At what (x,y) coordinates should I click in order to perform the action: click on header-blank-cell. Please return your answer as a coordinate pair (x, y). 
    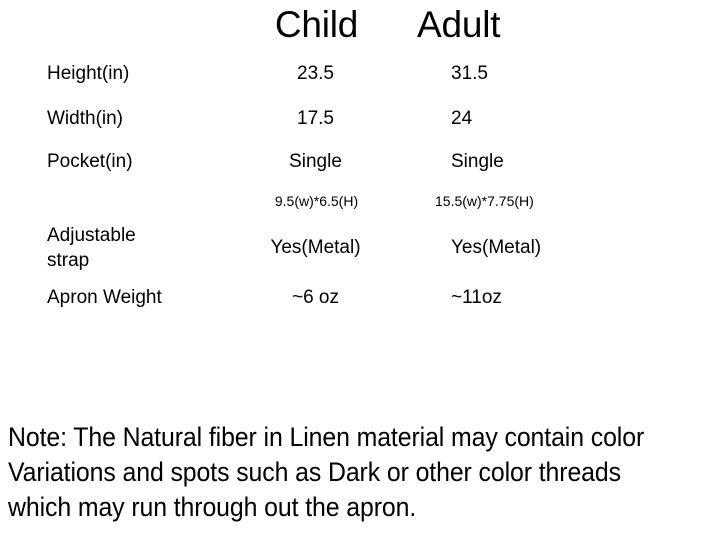
    Looking at the image, I should click on (120, 26).